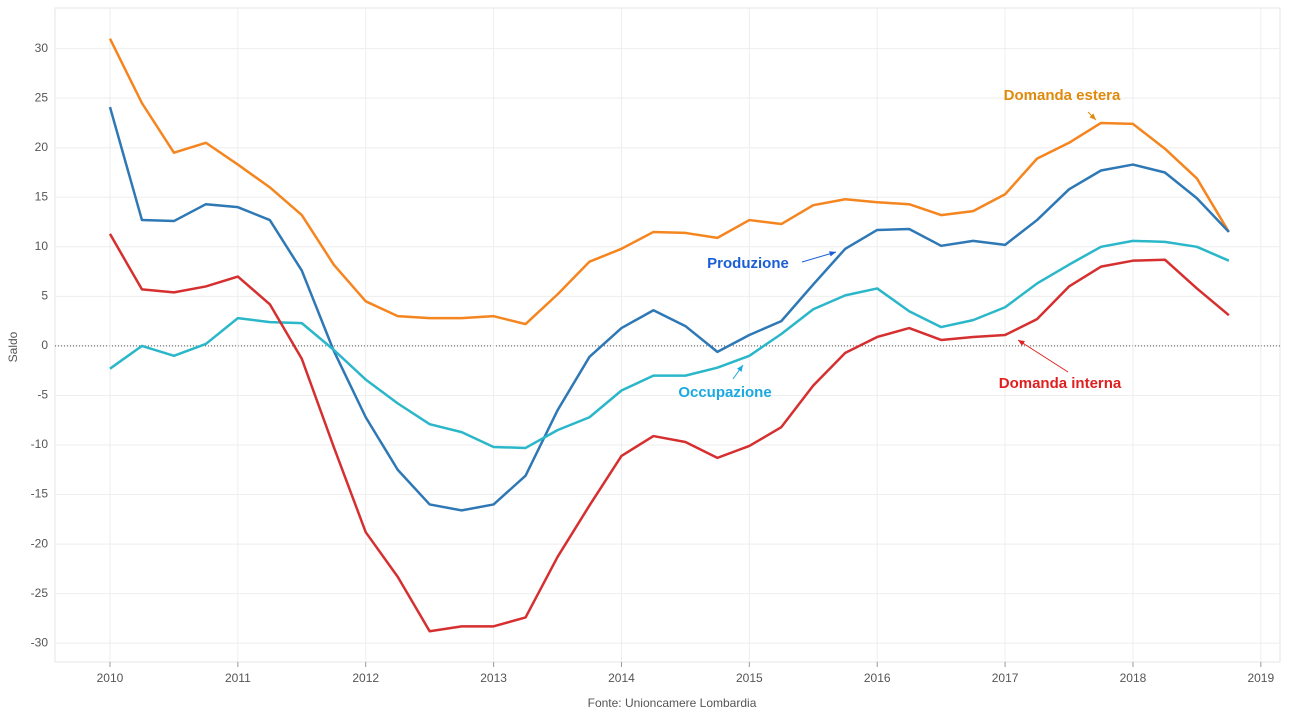 This screenshot has height=717, width=1295. Describe the element at coordinates (42, 395) in the screenshot. I see `y-tick-label: -5` at that location.